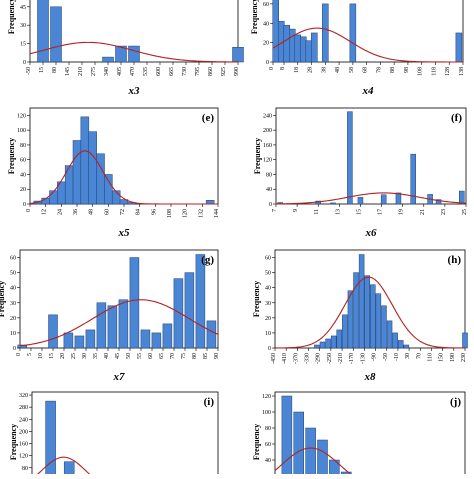  Describe the element at coordinates (134, 91) in the screenshot. I see `x-axis-label: x3` at that location.